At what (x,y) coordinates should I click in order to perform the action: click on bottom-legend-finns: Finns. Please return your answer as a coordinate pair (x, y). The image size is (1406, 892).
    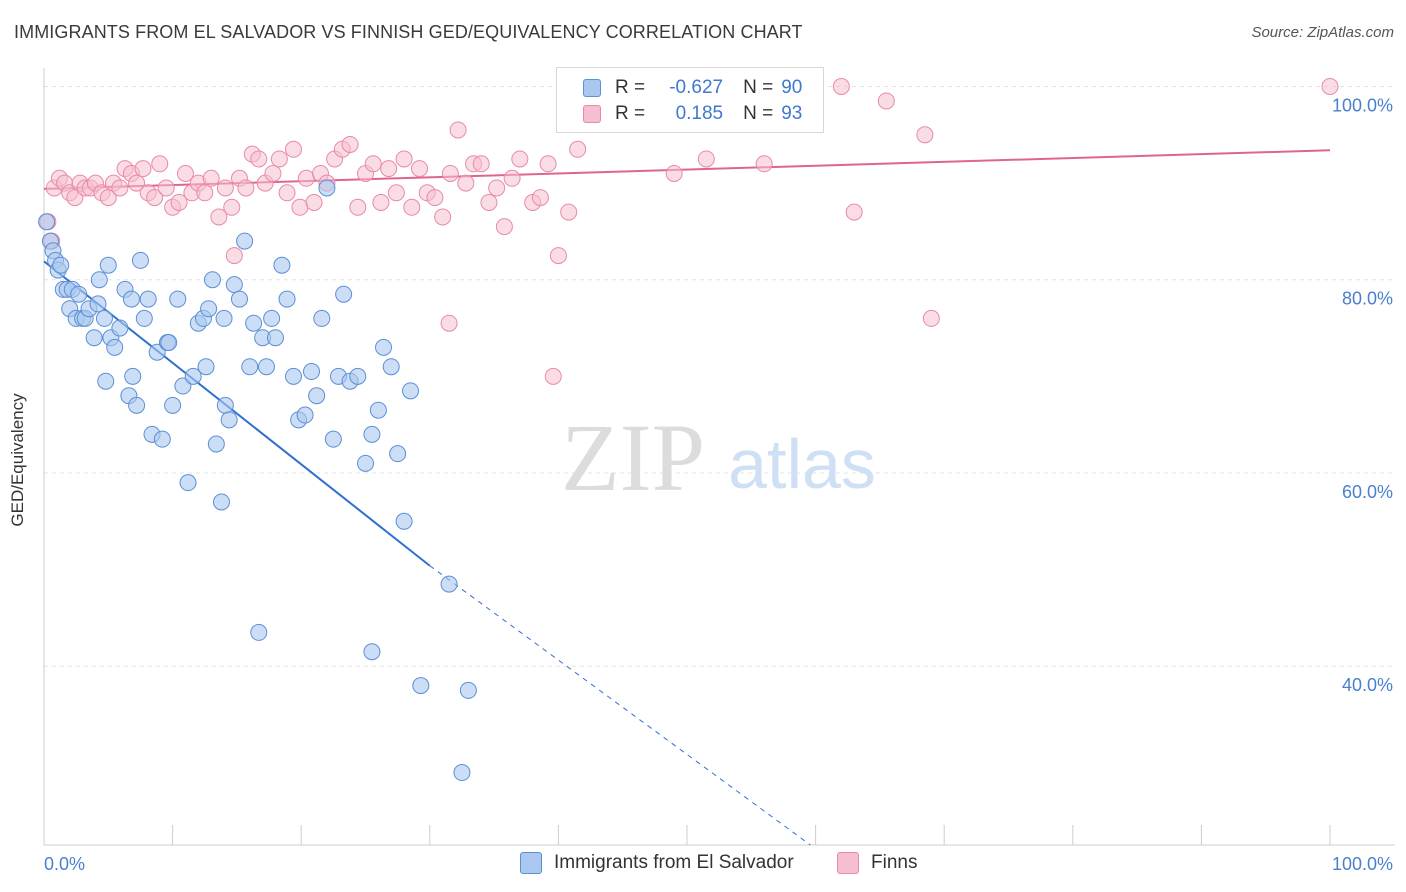
    Looking at the image, I should click on (877, 863).